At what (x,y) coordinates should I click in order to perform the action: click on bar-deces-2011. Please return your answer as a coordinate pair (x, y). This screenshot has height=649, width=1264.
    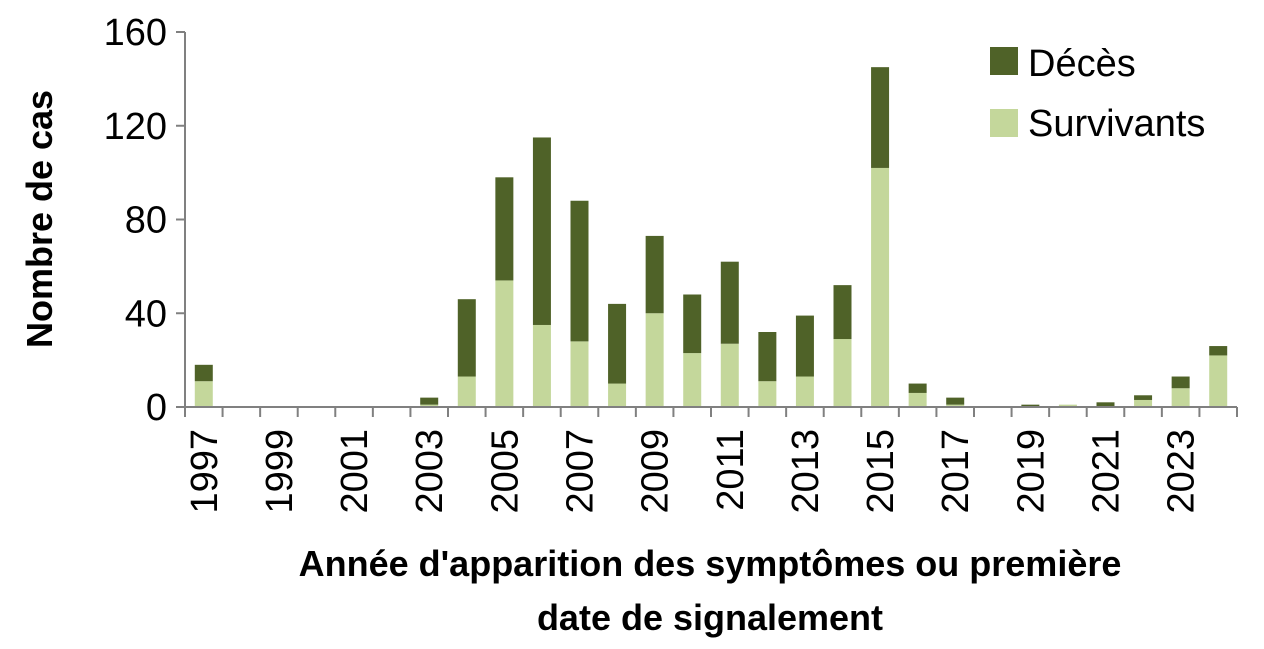
    Looking at the image, I should click on (729, 302).